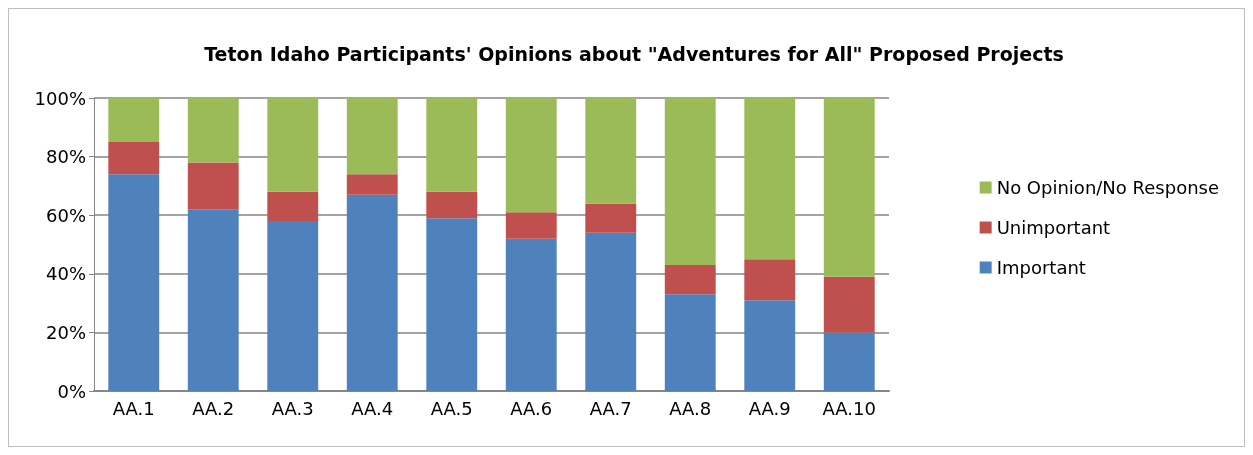 The image size is (1253, 455). I want to click on y-tick-label: 100%, so click(60, 98).